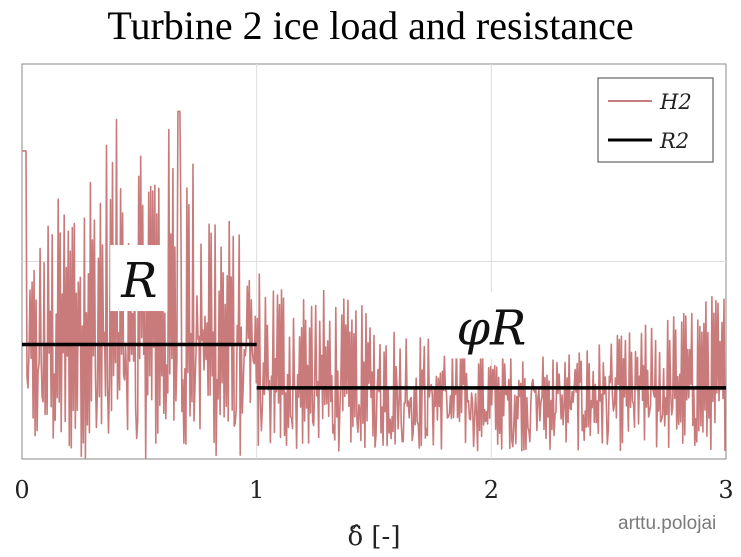  What do you see at coordinates (138, 281) in the screenshot?
I see `annotation-r-text: R` at bounding box center [138, 281].